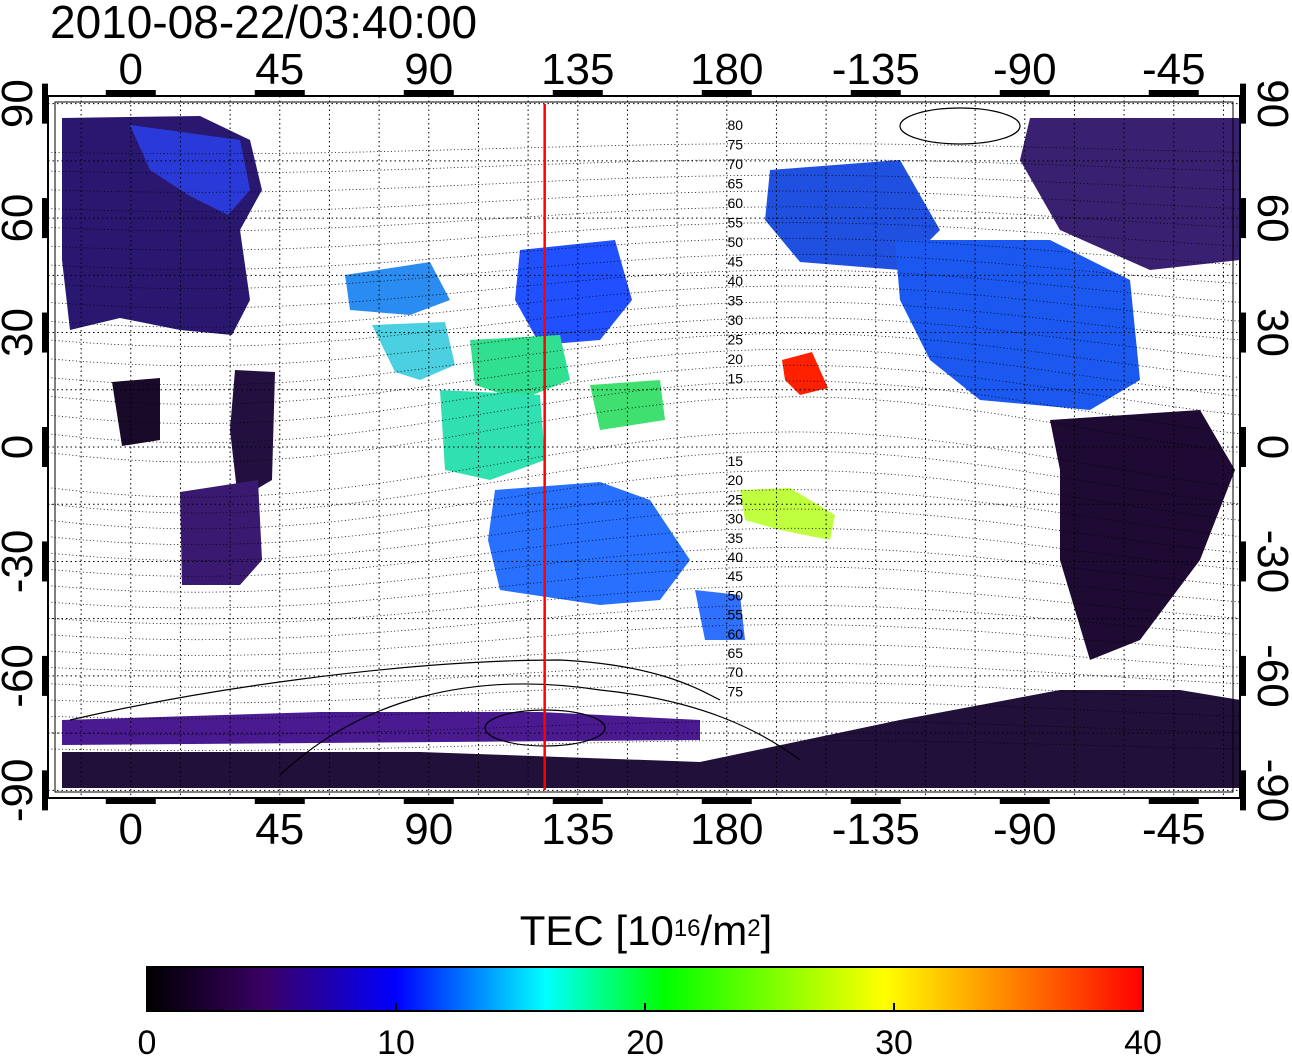  I want to click on colorbar-title-suffix: ], so click(766, 930).